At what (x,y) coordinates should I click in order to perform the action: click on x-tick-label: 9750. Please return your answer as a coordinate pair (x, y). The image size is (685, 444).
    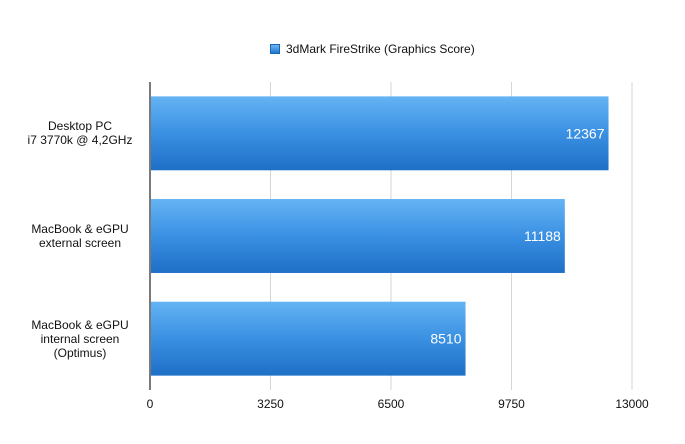
    Looking at the image, I should click on (511, 404).